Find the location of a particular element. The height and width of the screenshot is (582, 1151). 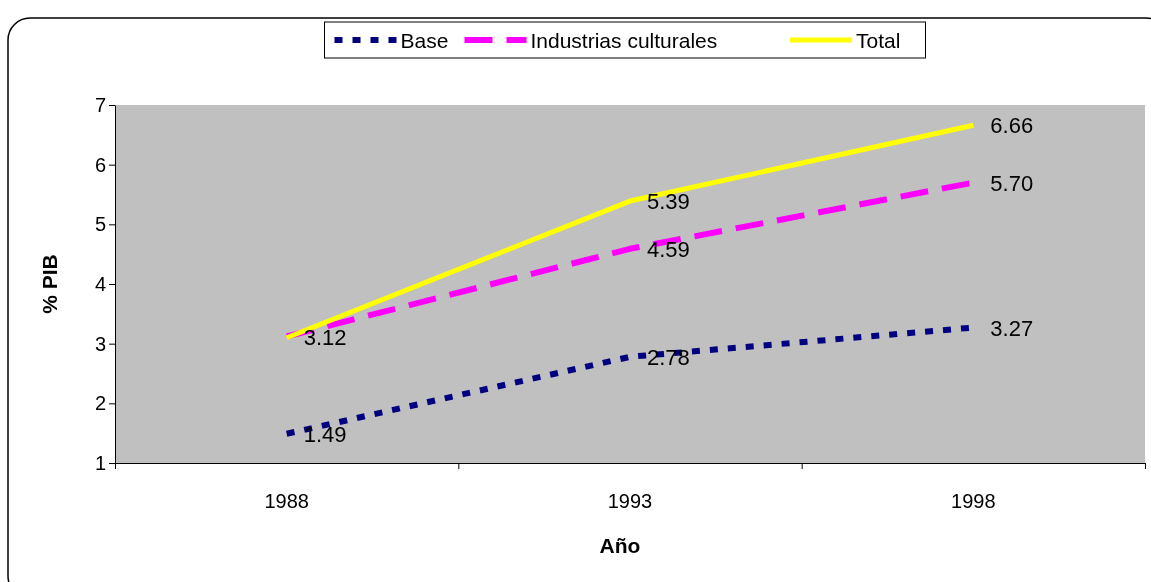

legend-label: Total is located at coordinates (878, 40).